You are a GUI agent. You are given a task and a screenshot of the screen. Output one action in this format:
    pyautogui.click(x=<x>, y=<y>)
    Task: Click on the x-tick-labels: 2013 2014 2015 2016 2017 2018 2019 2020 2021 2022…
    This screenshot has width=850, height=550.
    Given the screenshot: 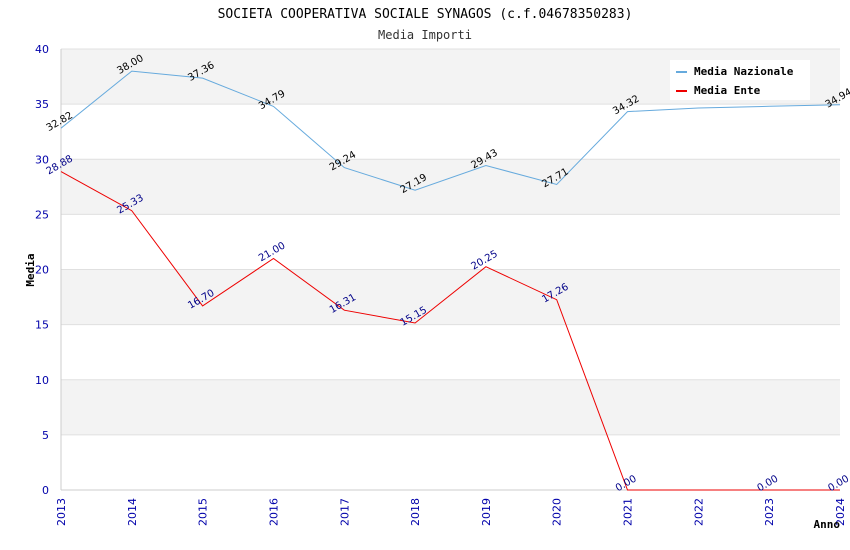 What is the action you would take?
    pyautogui.click(x=451, y=512)
    